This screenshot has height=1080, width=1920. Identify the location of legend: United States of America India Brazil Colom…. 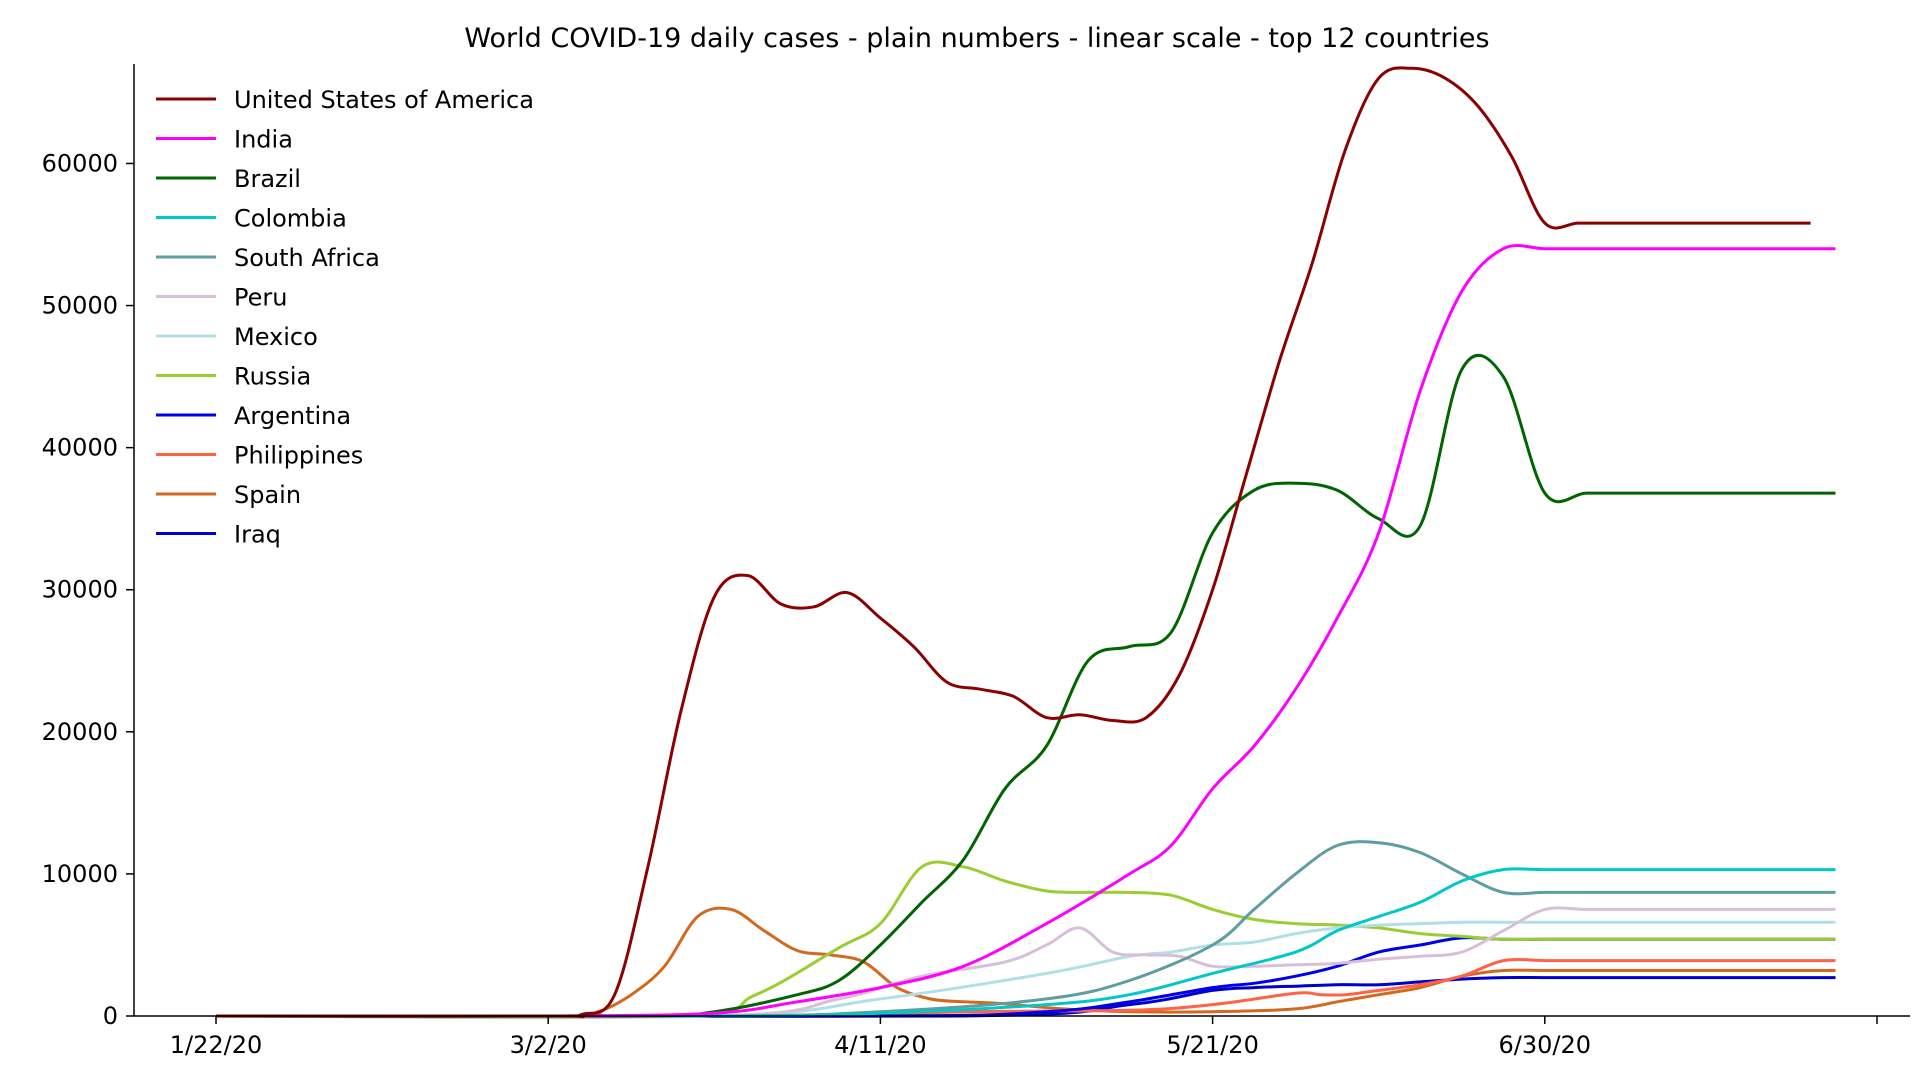
(345, 317).